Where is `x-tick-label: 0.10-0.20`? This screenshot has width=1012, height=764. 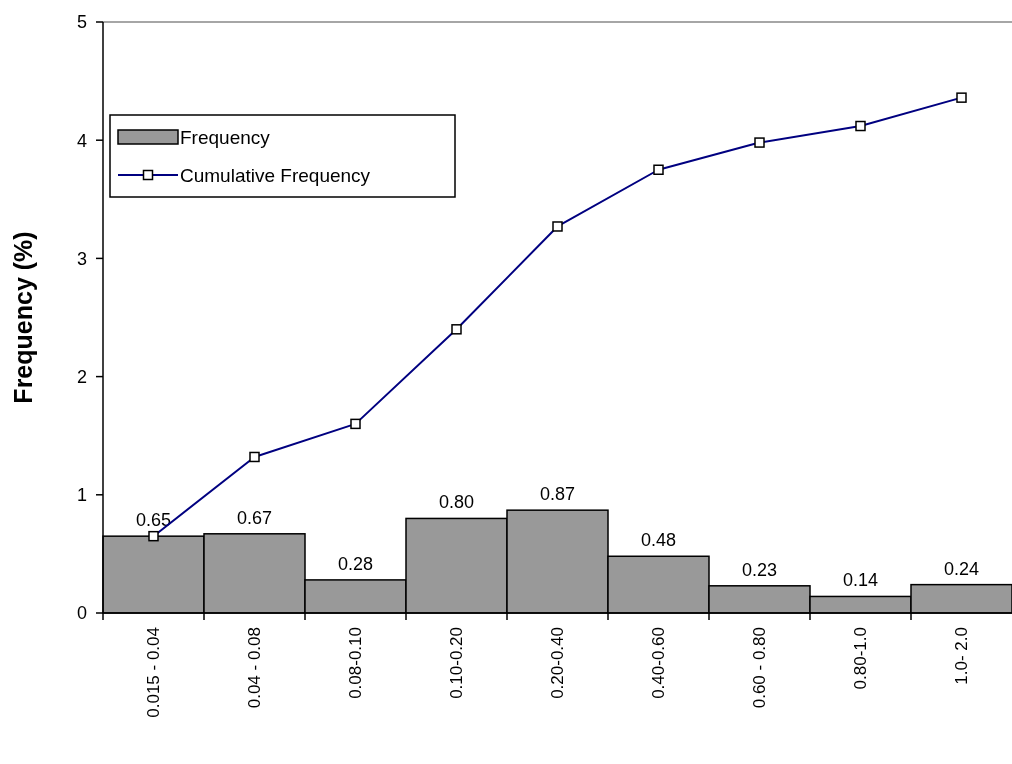 x-tick-label: 0.10-0.20 is located at coordinates (457, 663).